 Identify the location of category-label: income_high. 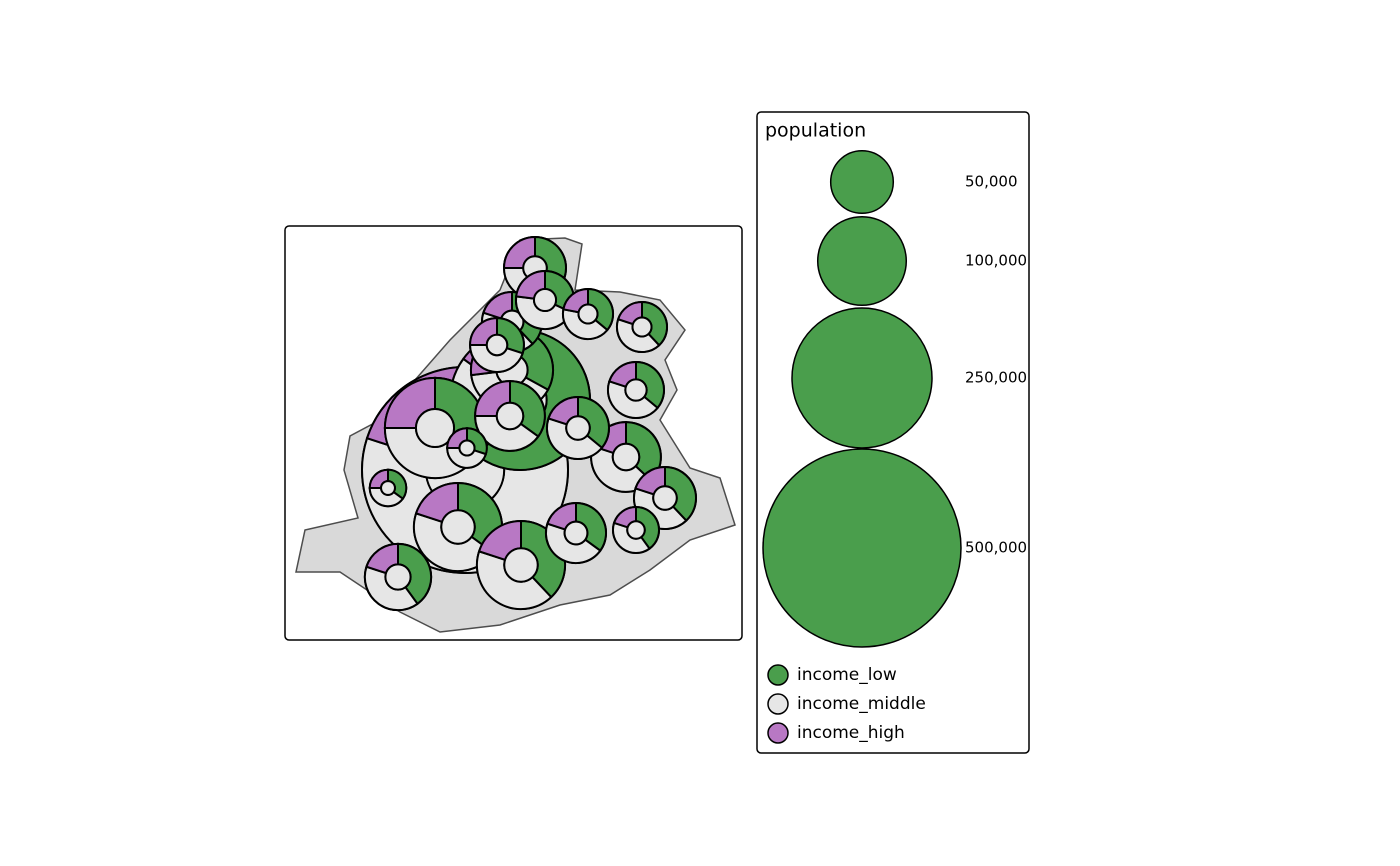
(851, 733).